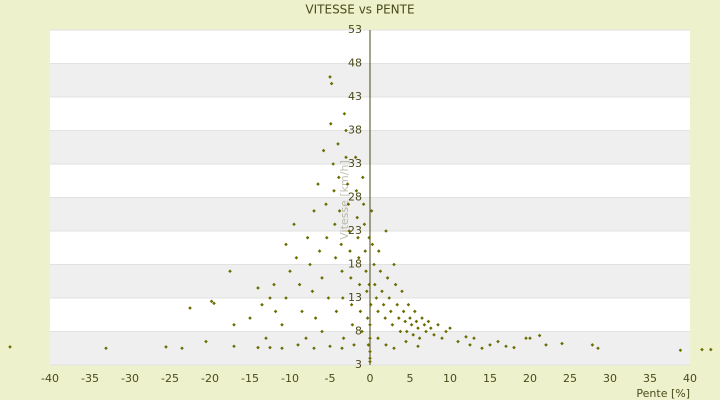 Image resolution: width=720 pixels, height=400 pixels. Describe the element at coordinates (130, 378) in the screenshot. I see `x-tick-label: -30` at that location.